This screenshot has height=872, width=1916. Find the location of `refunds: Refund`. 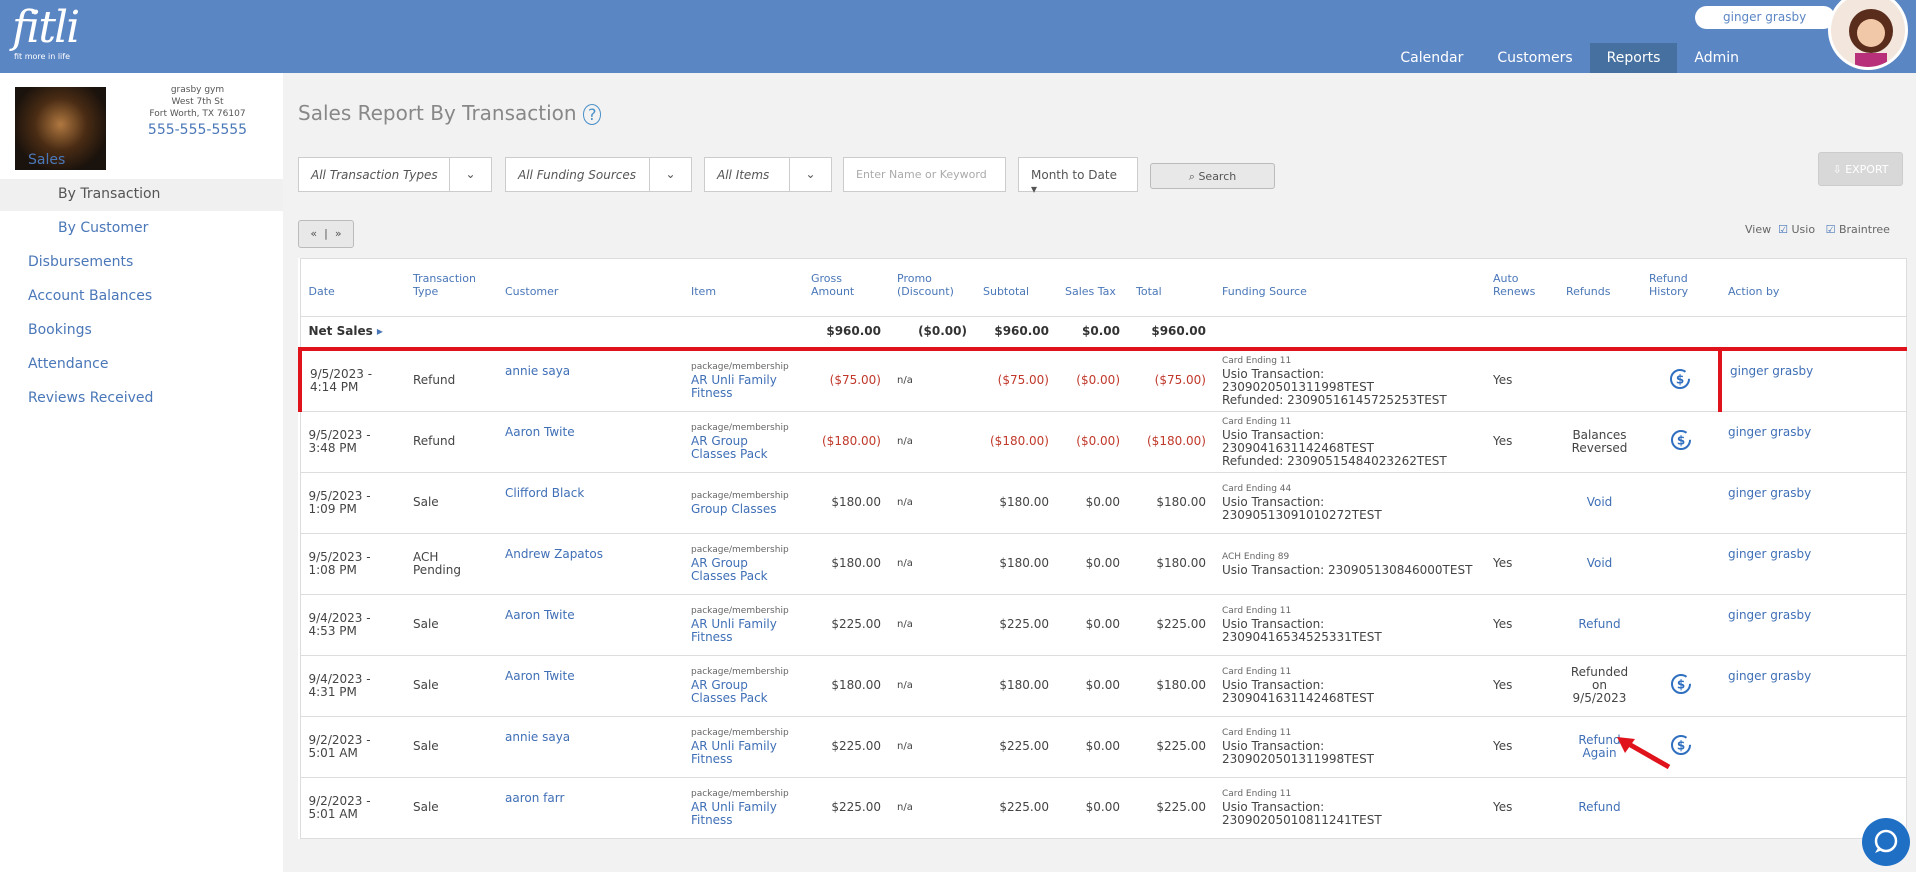

refunds: Refund is located at coordinates (1599, 808).